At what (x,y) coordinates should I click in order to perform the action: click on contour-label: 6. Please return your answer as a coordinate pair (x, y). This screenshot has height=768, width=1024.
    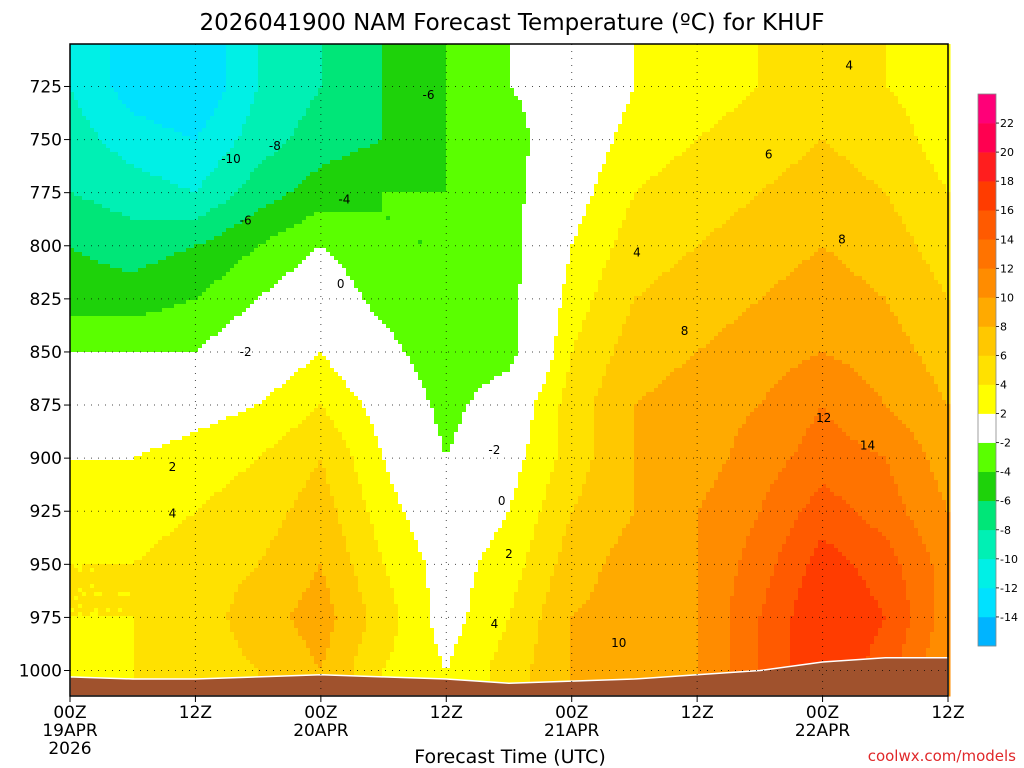
    Looking at the image, I should click on (769, 155).